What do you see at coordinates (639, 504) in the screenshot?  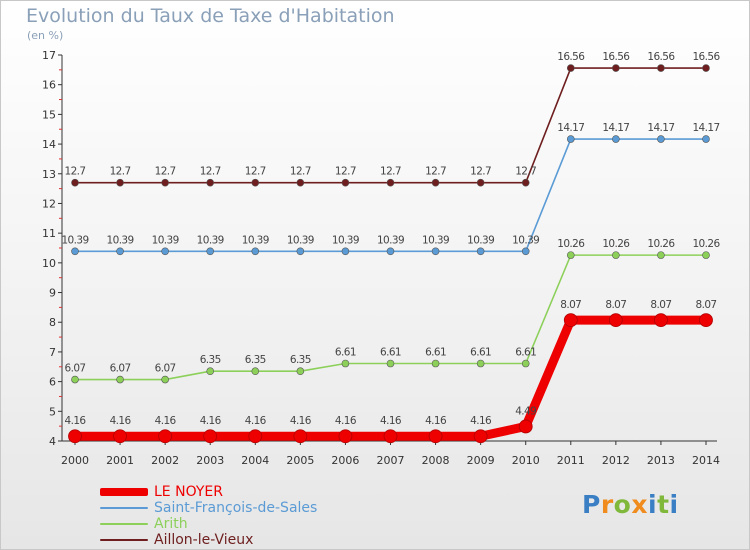 I see `logo-letter: x` at bounding box center [639, 504].